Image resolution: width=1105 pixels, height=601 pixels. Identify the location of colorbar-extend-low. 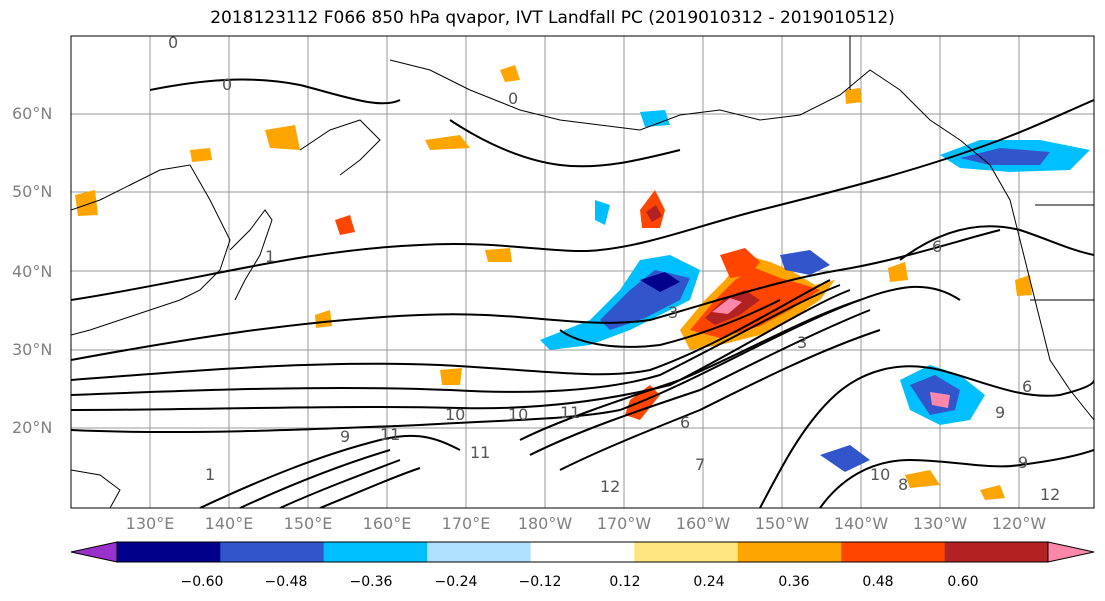
(94, 552).